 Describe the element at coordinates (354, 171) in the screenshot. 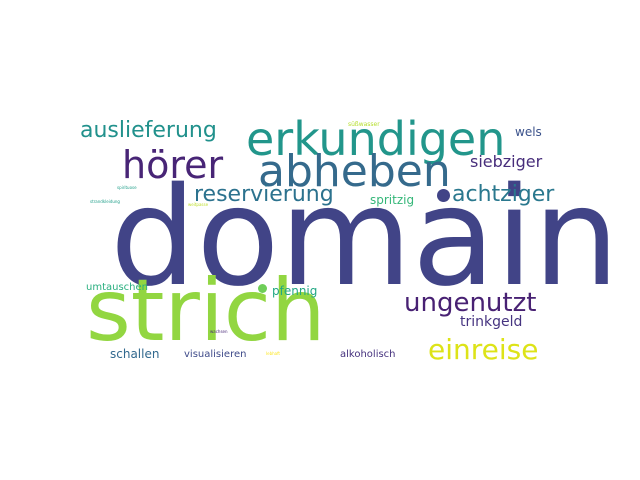

I see `word-abheben: abheben` at that location.